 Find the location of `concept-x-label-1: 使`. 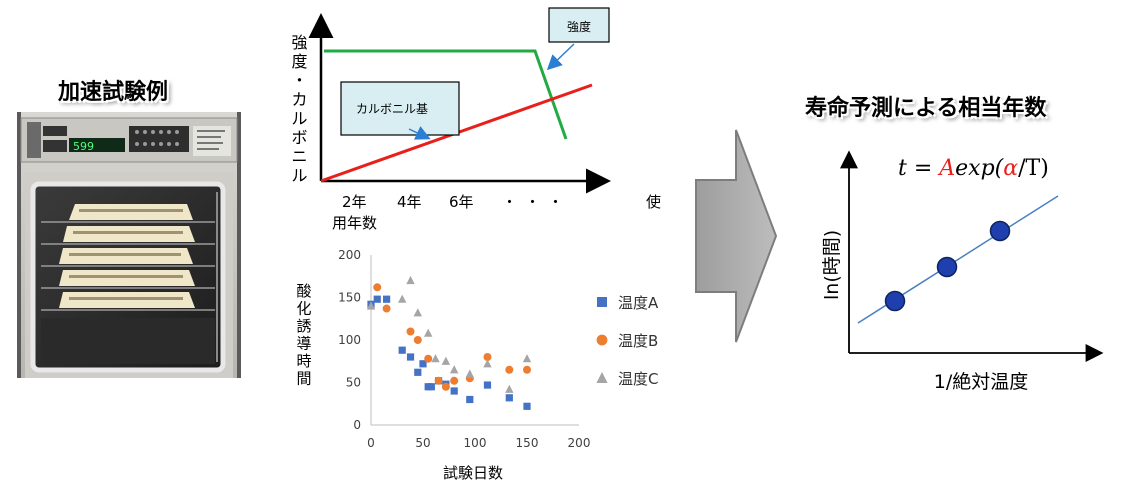

concept-x-label-1: 使 is located at coordinates (653, 202).